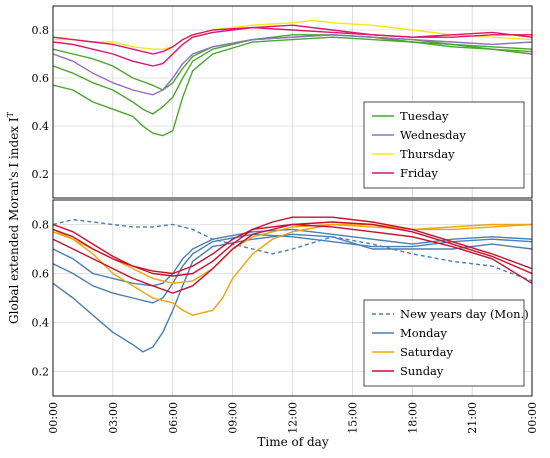 This screenshot has width=550, height=458. What do you see at coordinates (472, 418) in the screenshot?
I see `x-tick-label: 21:00` at bounding box center [472, 418].